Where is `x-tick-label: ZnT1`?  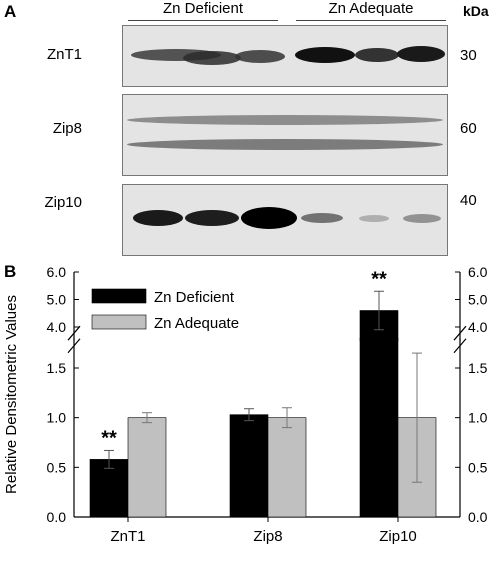 x-tick-label: ZnT1 is located at coordinates (127, 536).